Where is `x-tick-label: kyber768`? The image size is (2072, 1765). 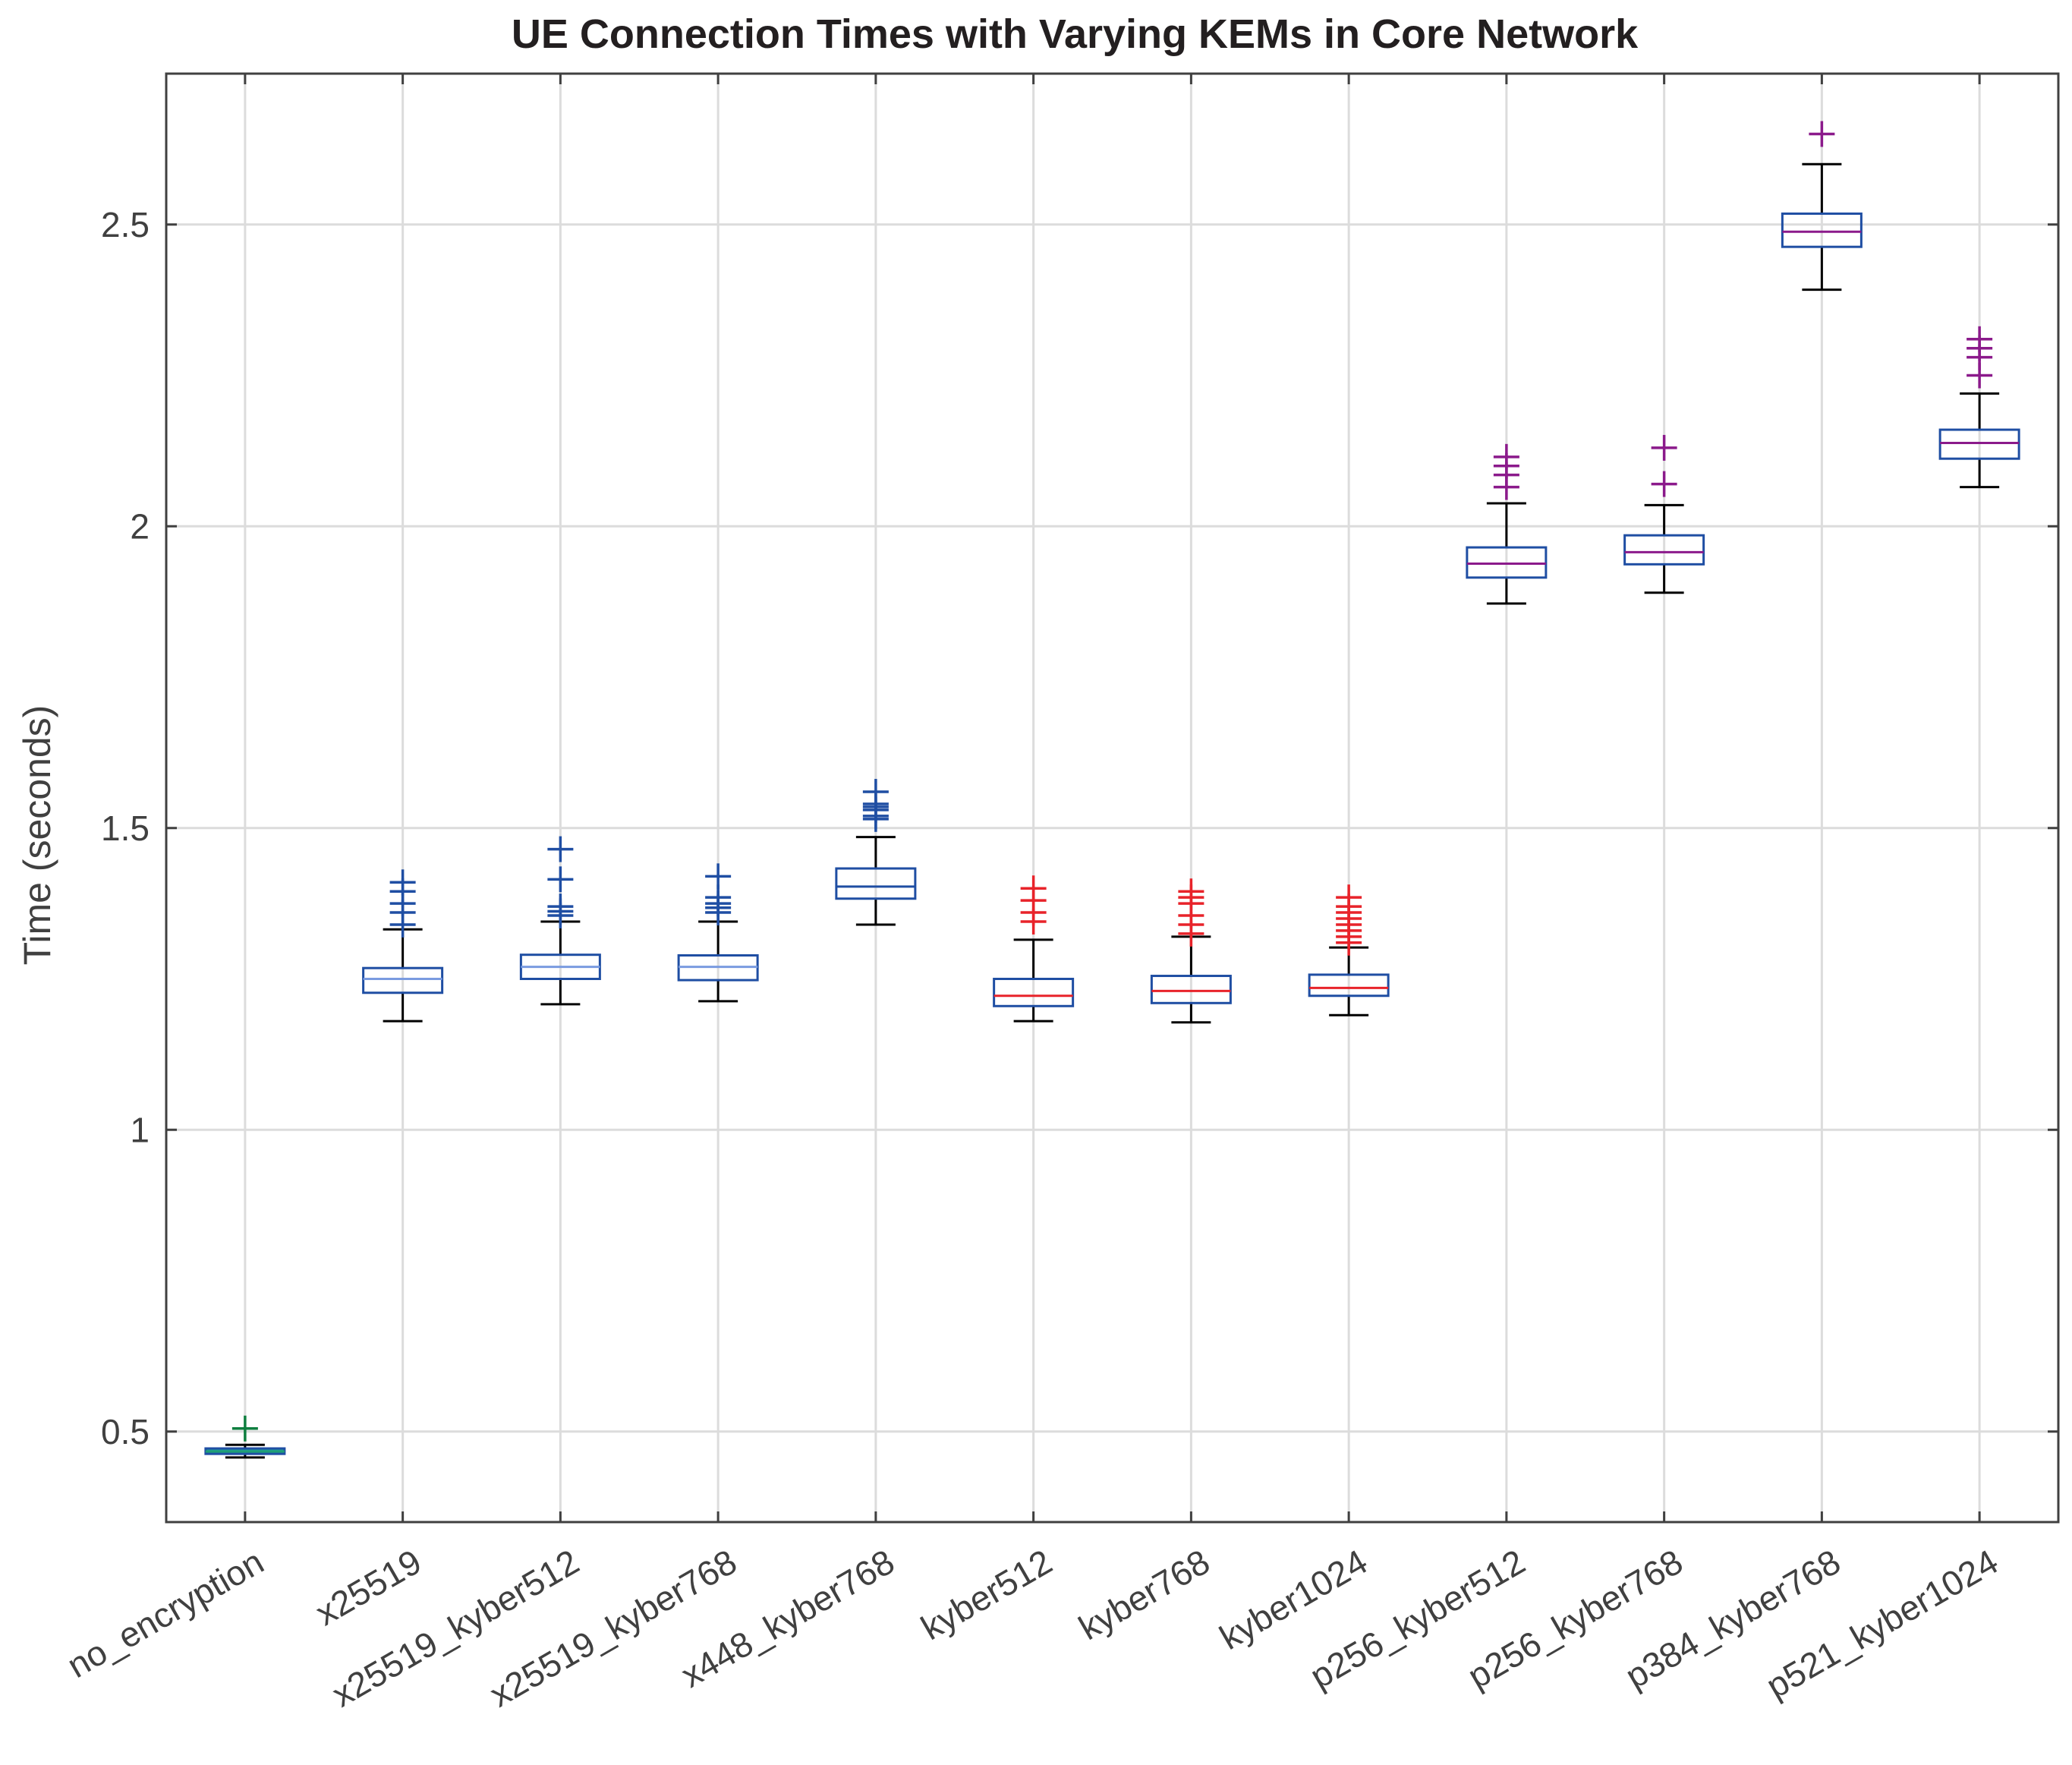
x-tick-label: kyber768 is located at coordinates (1144, 1595).